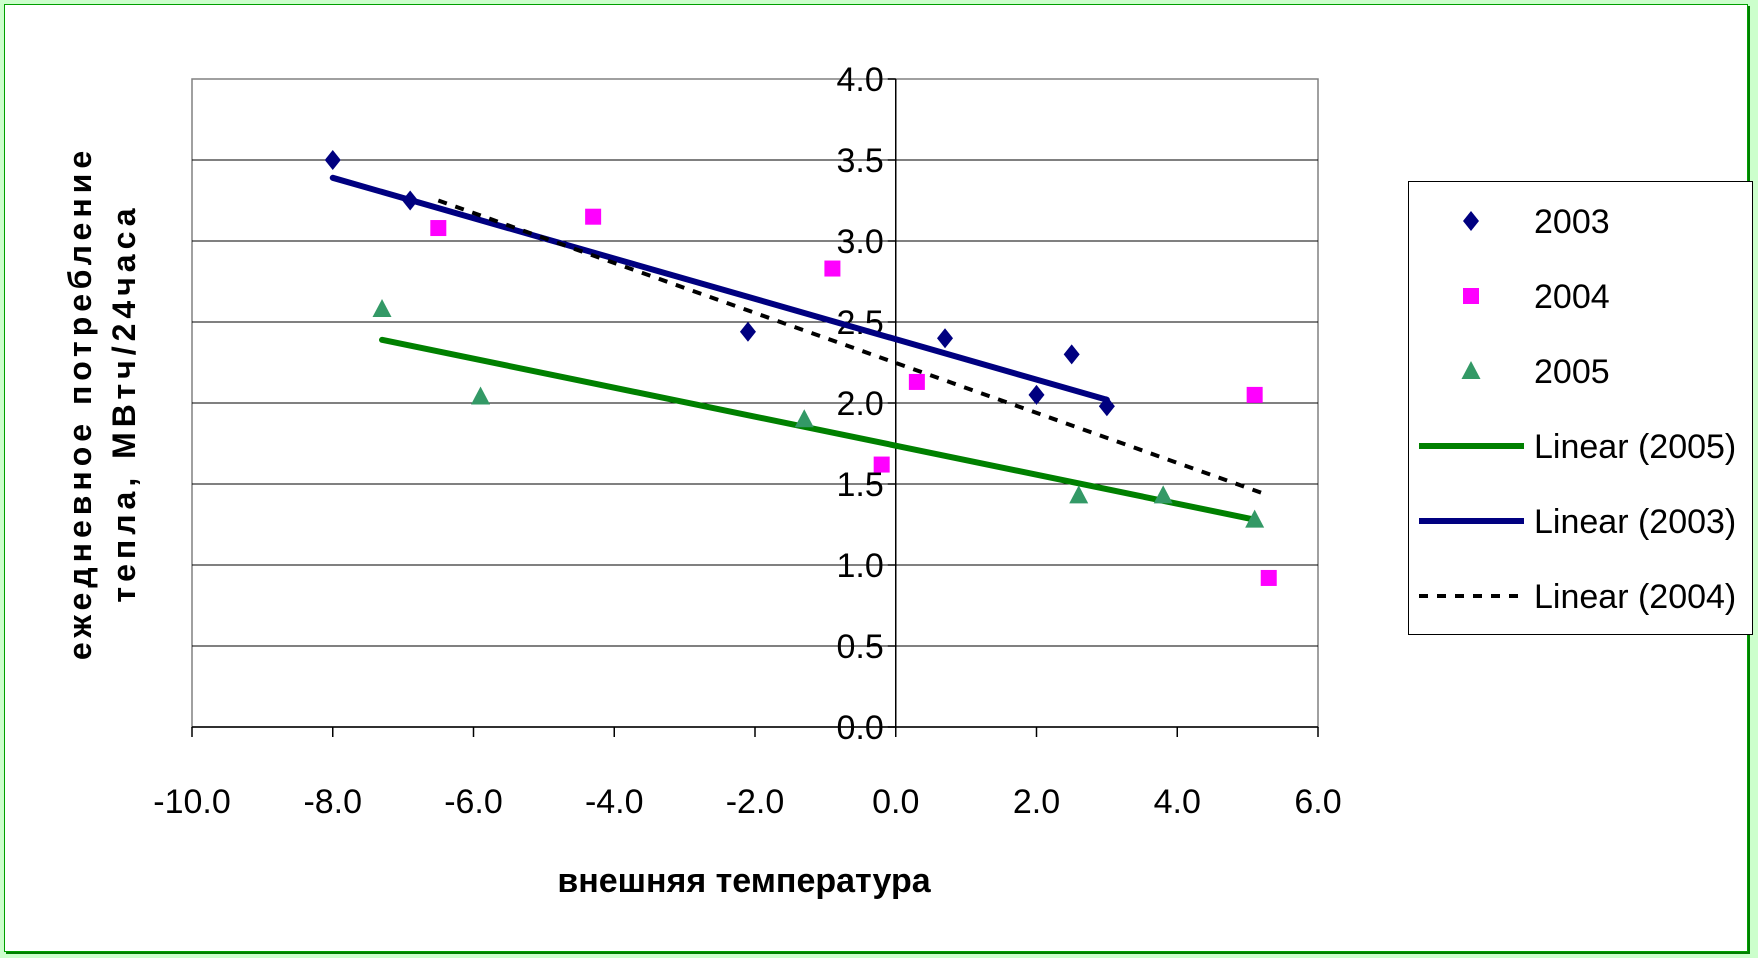  What do you see at coordinates (859, 242) in the screenshot?
I see `y-tick-label: 3.0` at bounding box center [859, 242].